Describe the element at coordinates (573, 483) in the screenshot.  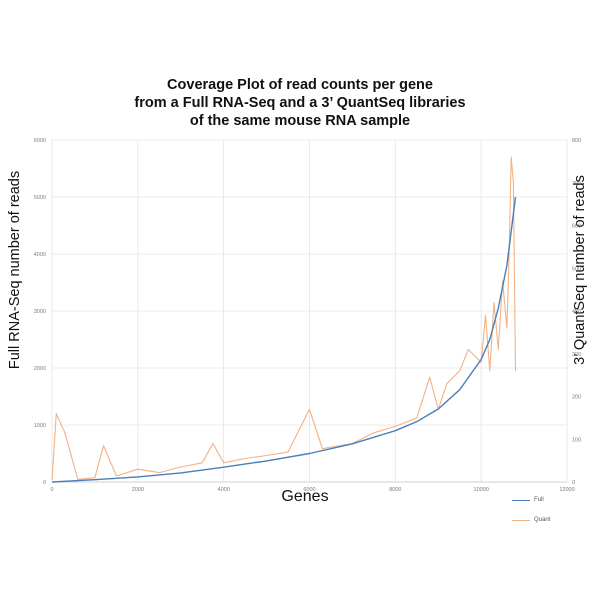
I see `y-right-tick-label: 0` at that location.